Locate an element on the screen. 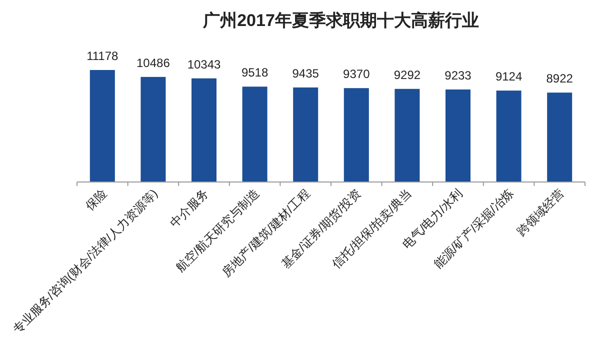 Image resolution: width=606 pixels, height=345 pixels. data-label: 9435 is located at coordinates (306, 73).